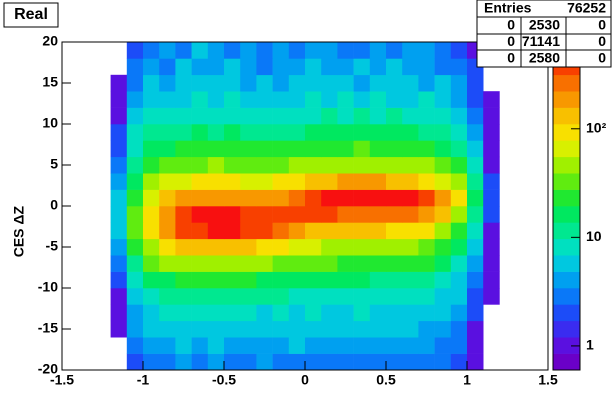 The image size is (612, 412). What do you see at coordinates (19, 232) in the screenshot?
I see `y-axis-label: CES ΔZ` at bounding box center [19, 232].